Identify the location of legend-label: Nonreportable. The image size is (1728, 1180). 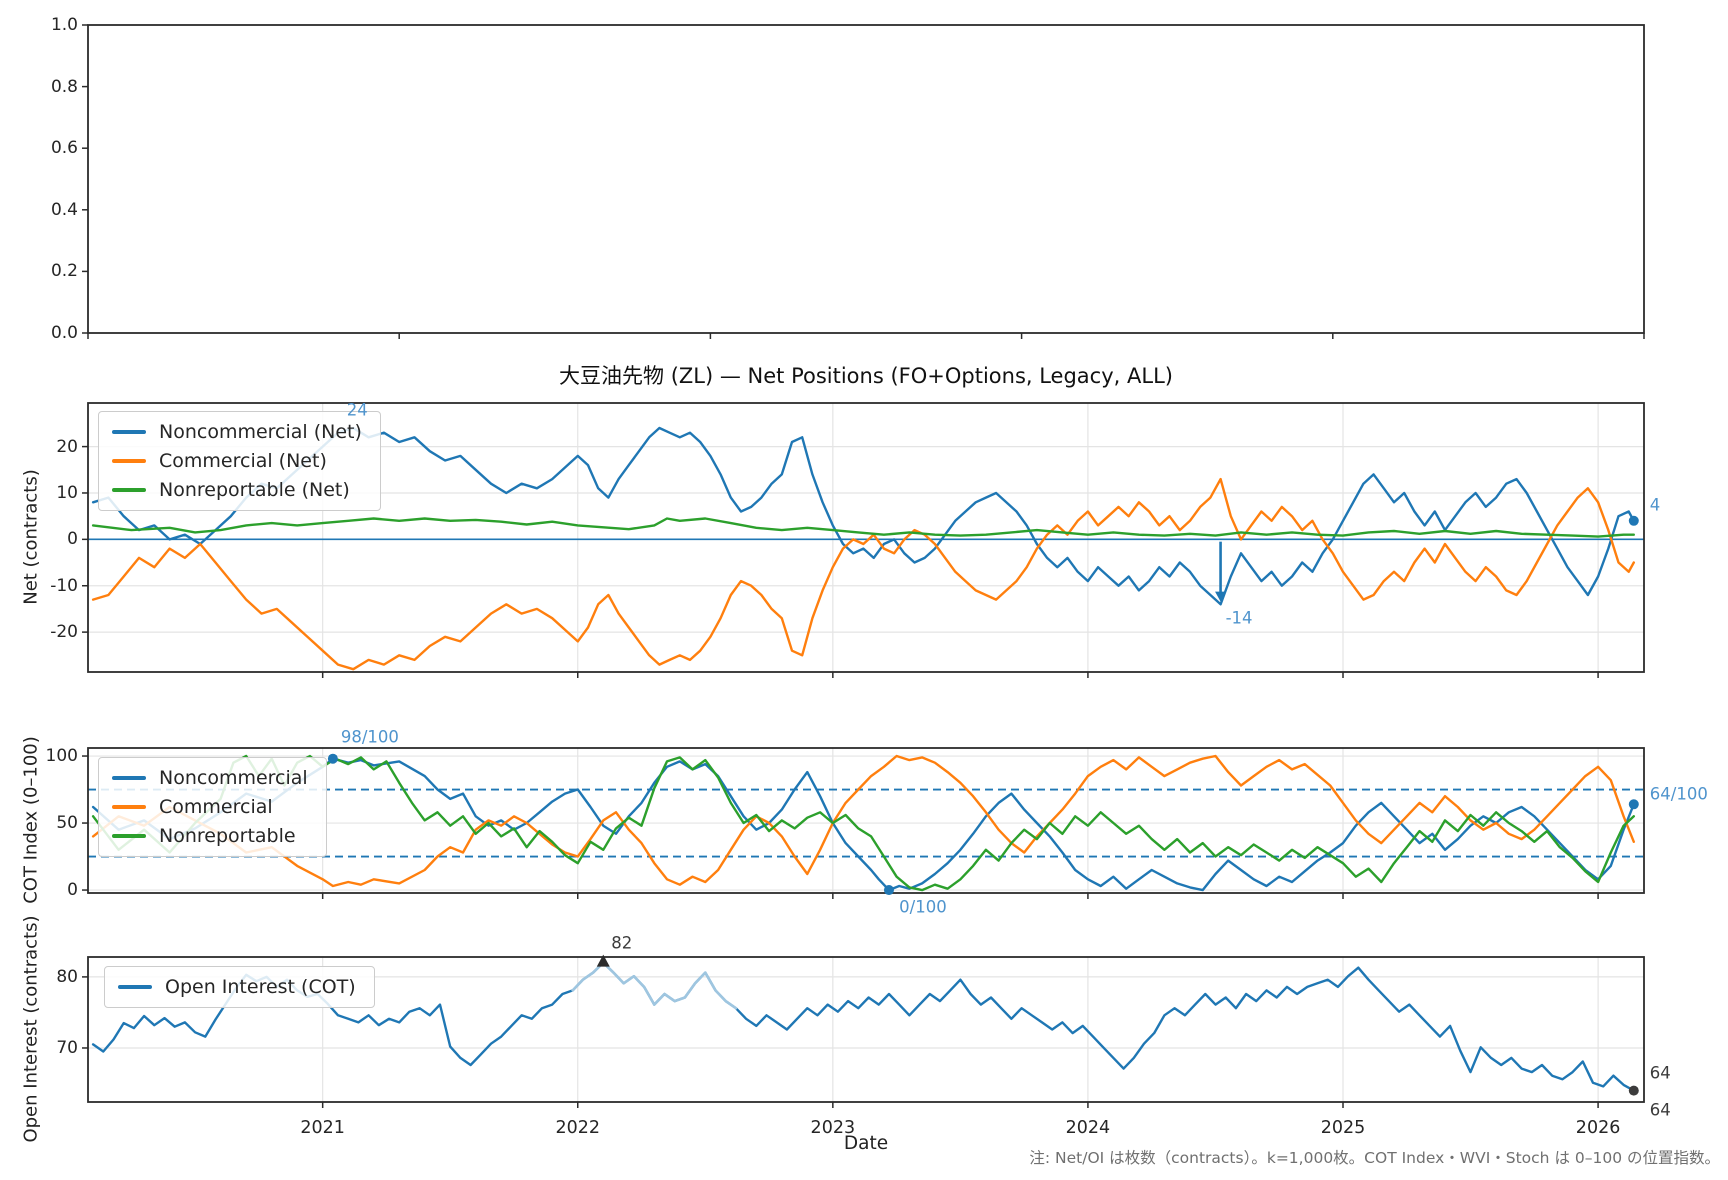
(227, 836).